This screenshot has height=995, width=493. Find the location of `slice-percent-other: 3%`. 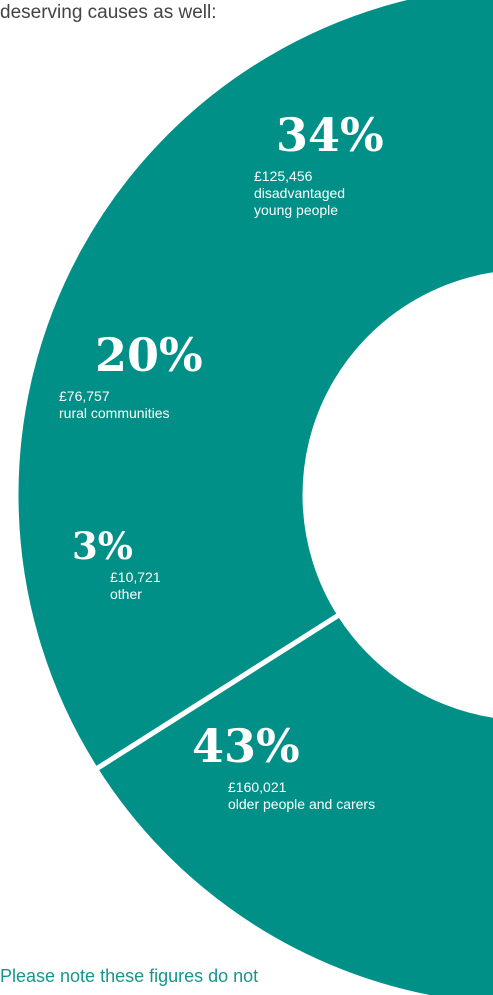

slice-percent-other: 3% is located at coordinates (102, 546).